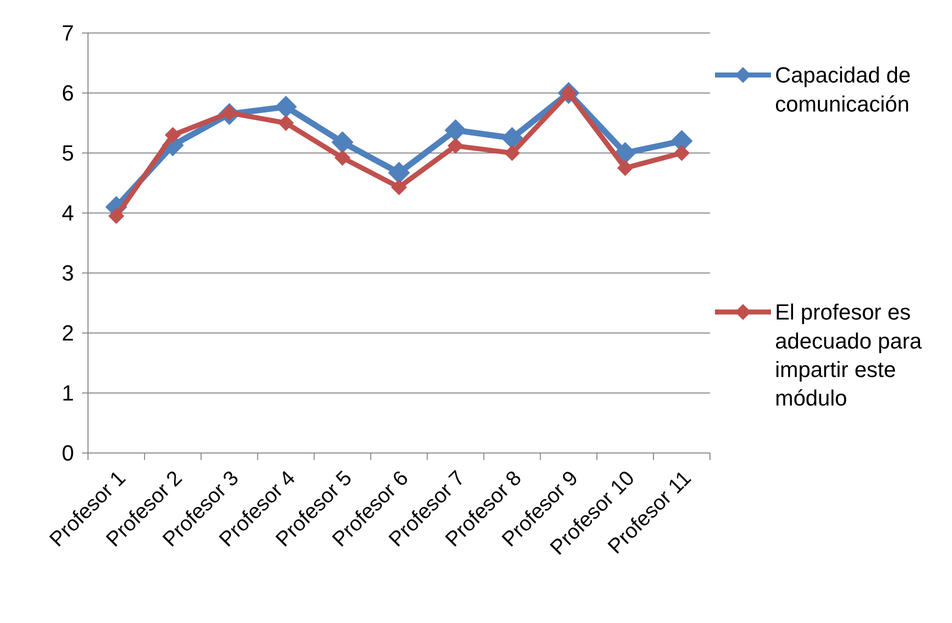  What do you see at coordinates (68, 153) in the screenshot?
I see `y-tick-label: 5` at bounding box center [68, 153].